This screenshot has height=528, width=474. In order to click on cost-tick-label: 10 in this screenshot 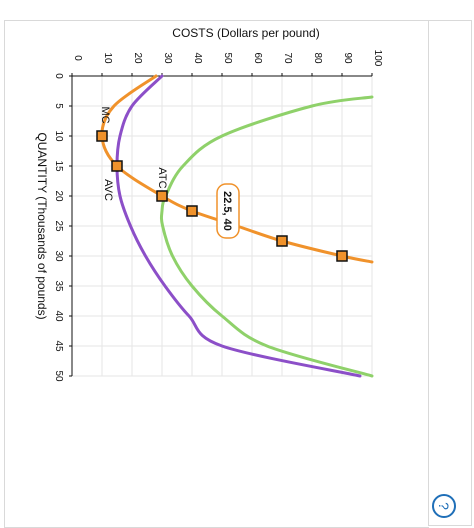, I will do `click(107, 58)`.